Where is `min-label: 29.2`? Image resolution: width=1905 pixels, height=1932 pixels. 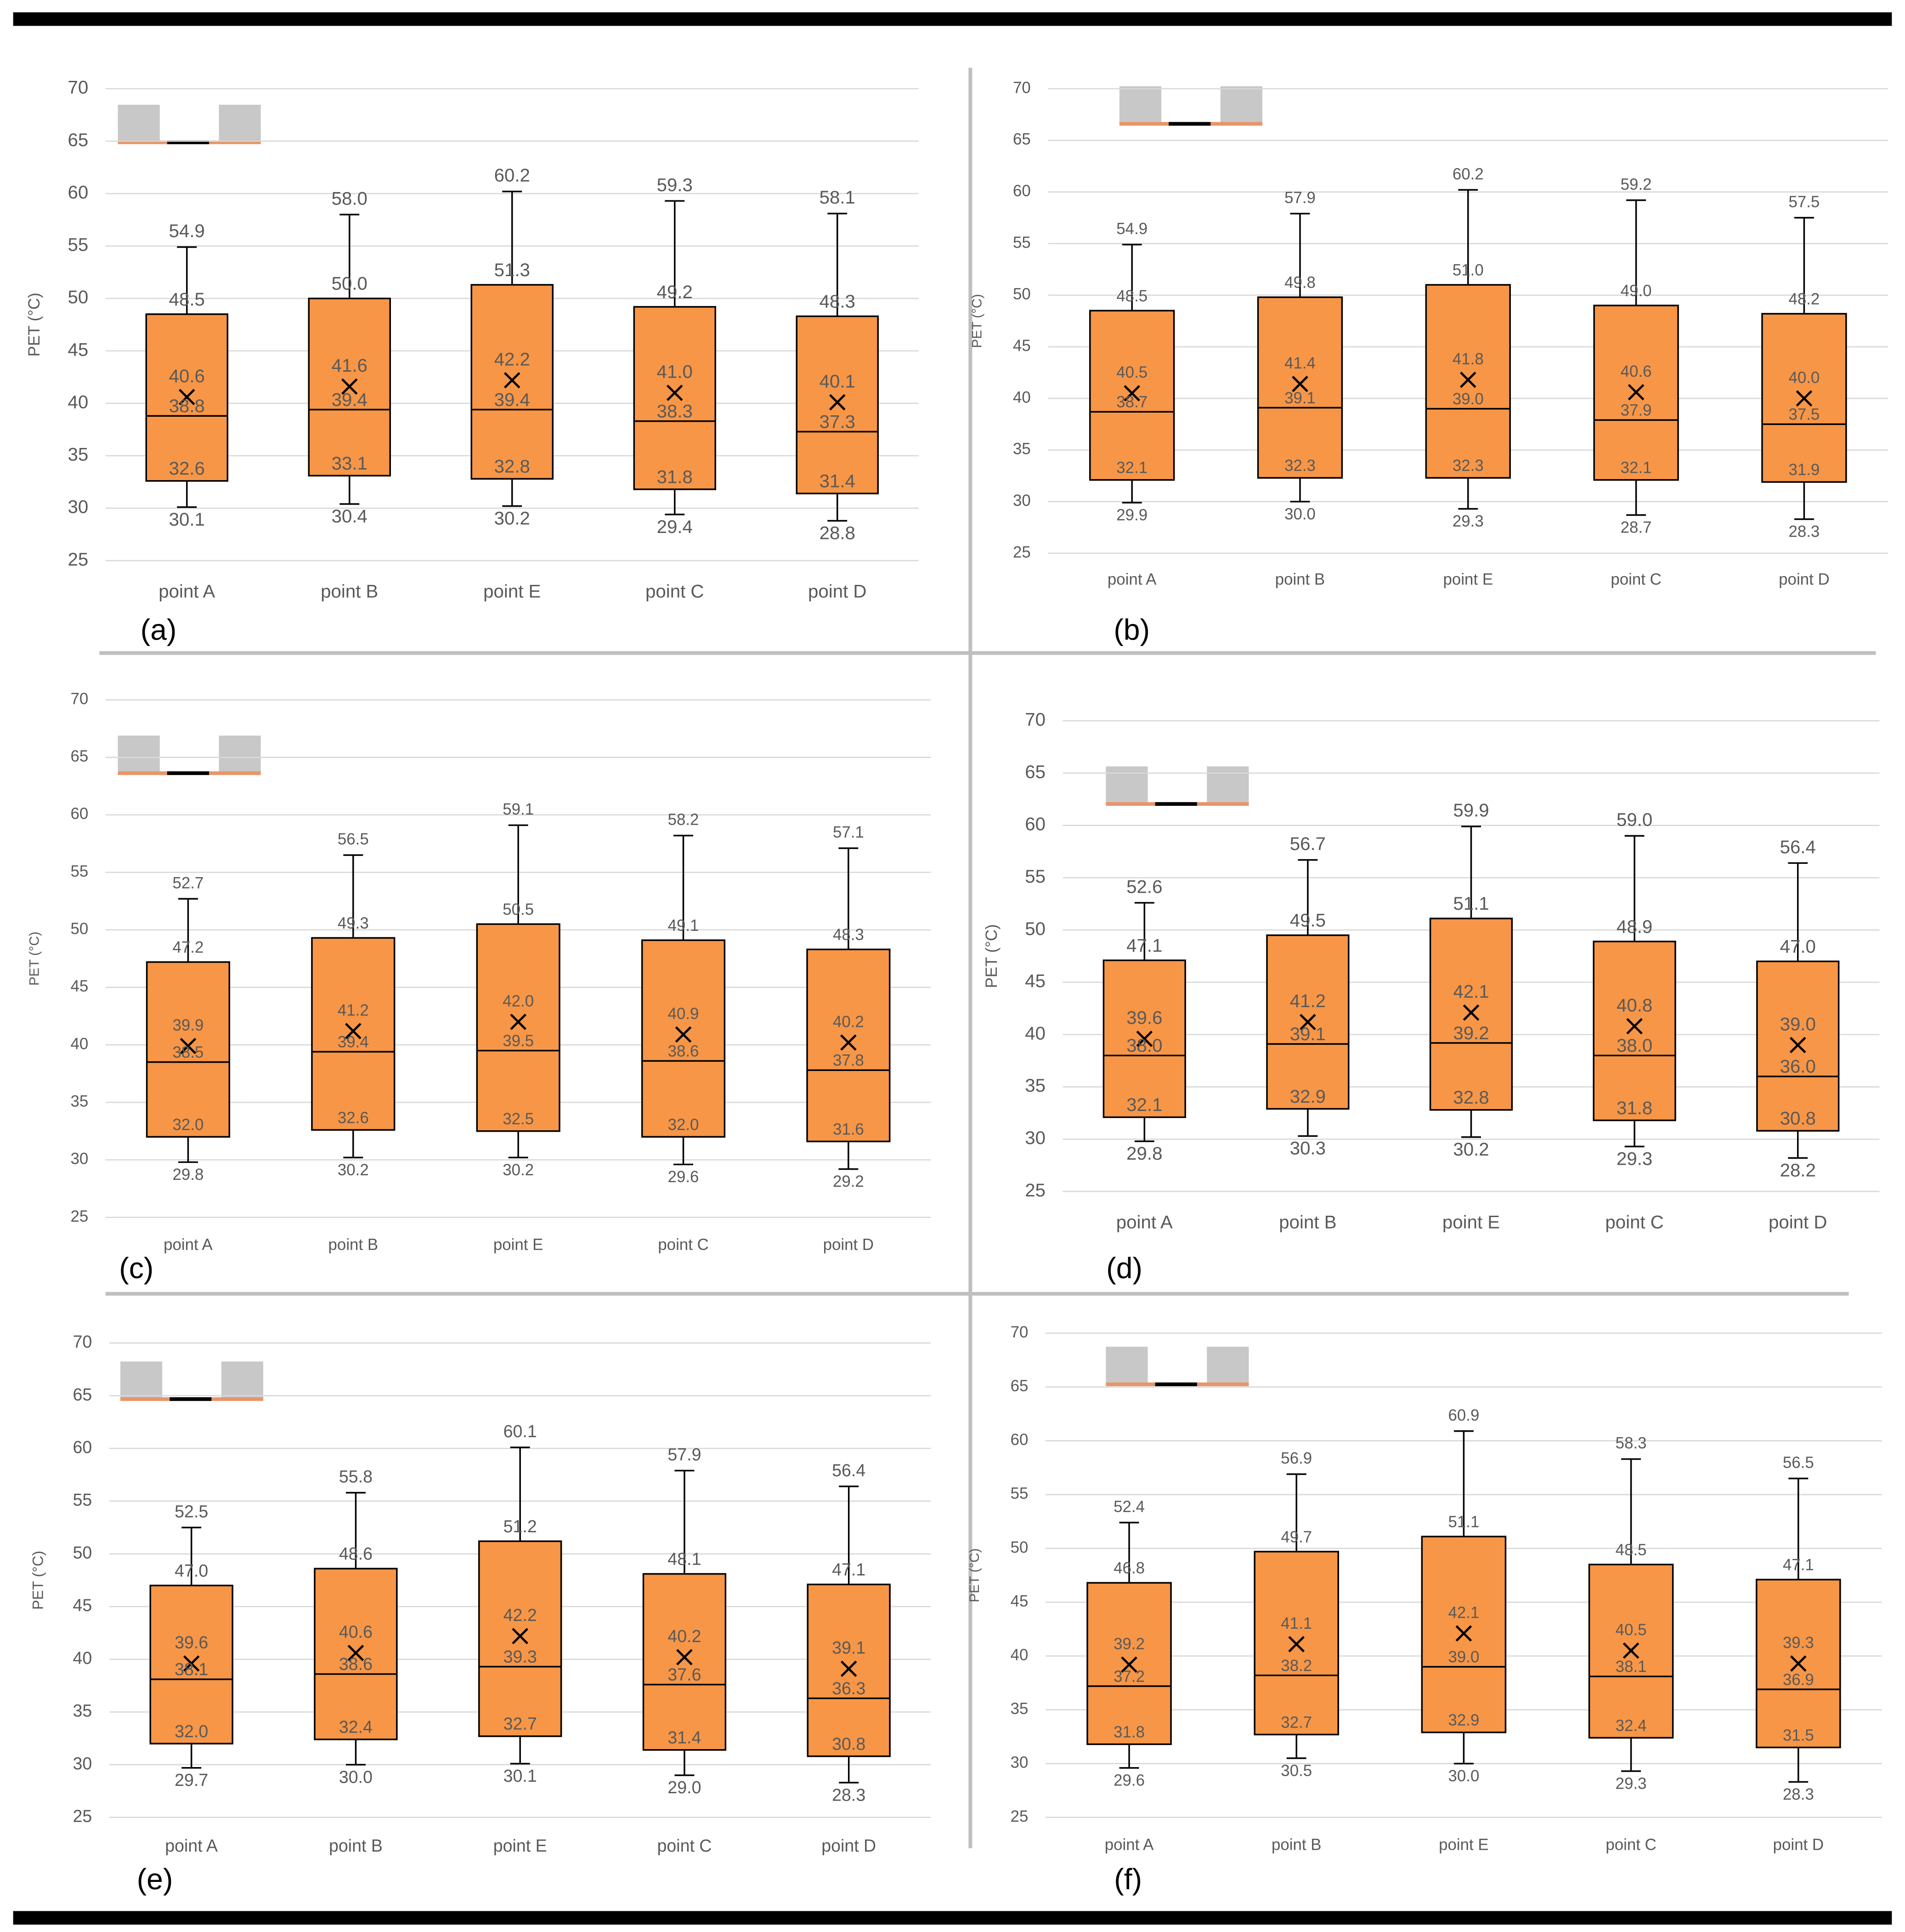 min-label: 29.2 is located at coordinates (848, 1181).